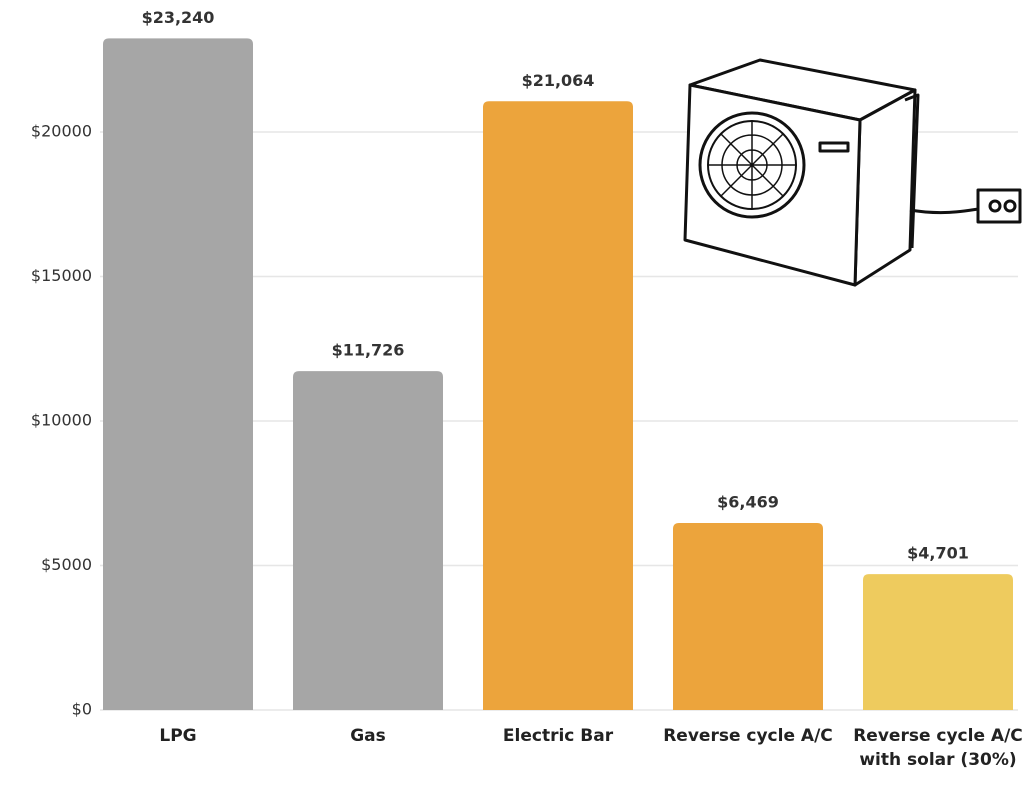 Image resolution: width=1026 pixels, height=812 pixels. What do you see at coordinates (368, 350) in the screenshot?
I see `value-label: $11,726` at bounding box center [368, 350].